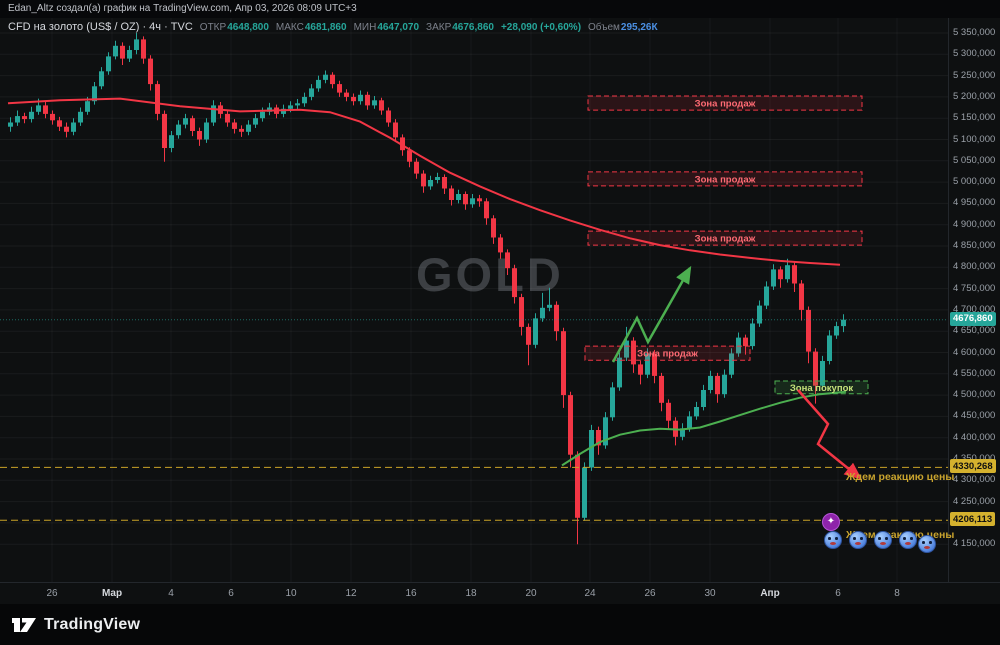 This screenshot has height=645, width=1000. What do you see at coordinates (100, 27) in the screenshot?
I see `symbol-title: CFD на золото (US$ / OZ) · 4ч · TVC` at bounding box center [100, 27].